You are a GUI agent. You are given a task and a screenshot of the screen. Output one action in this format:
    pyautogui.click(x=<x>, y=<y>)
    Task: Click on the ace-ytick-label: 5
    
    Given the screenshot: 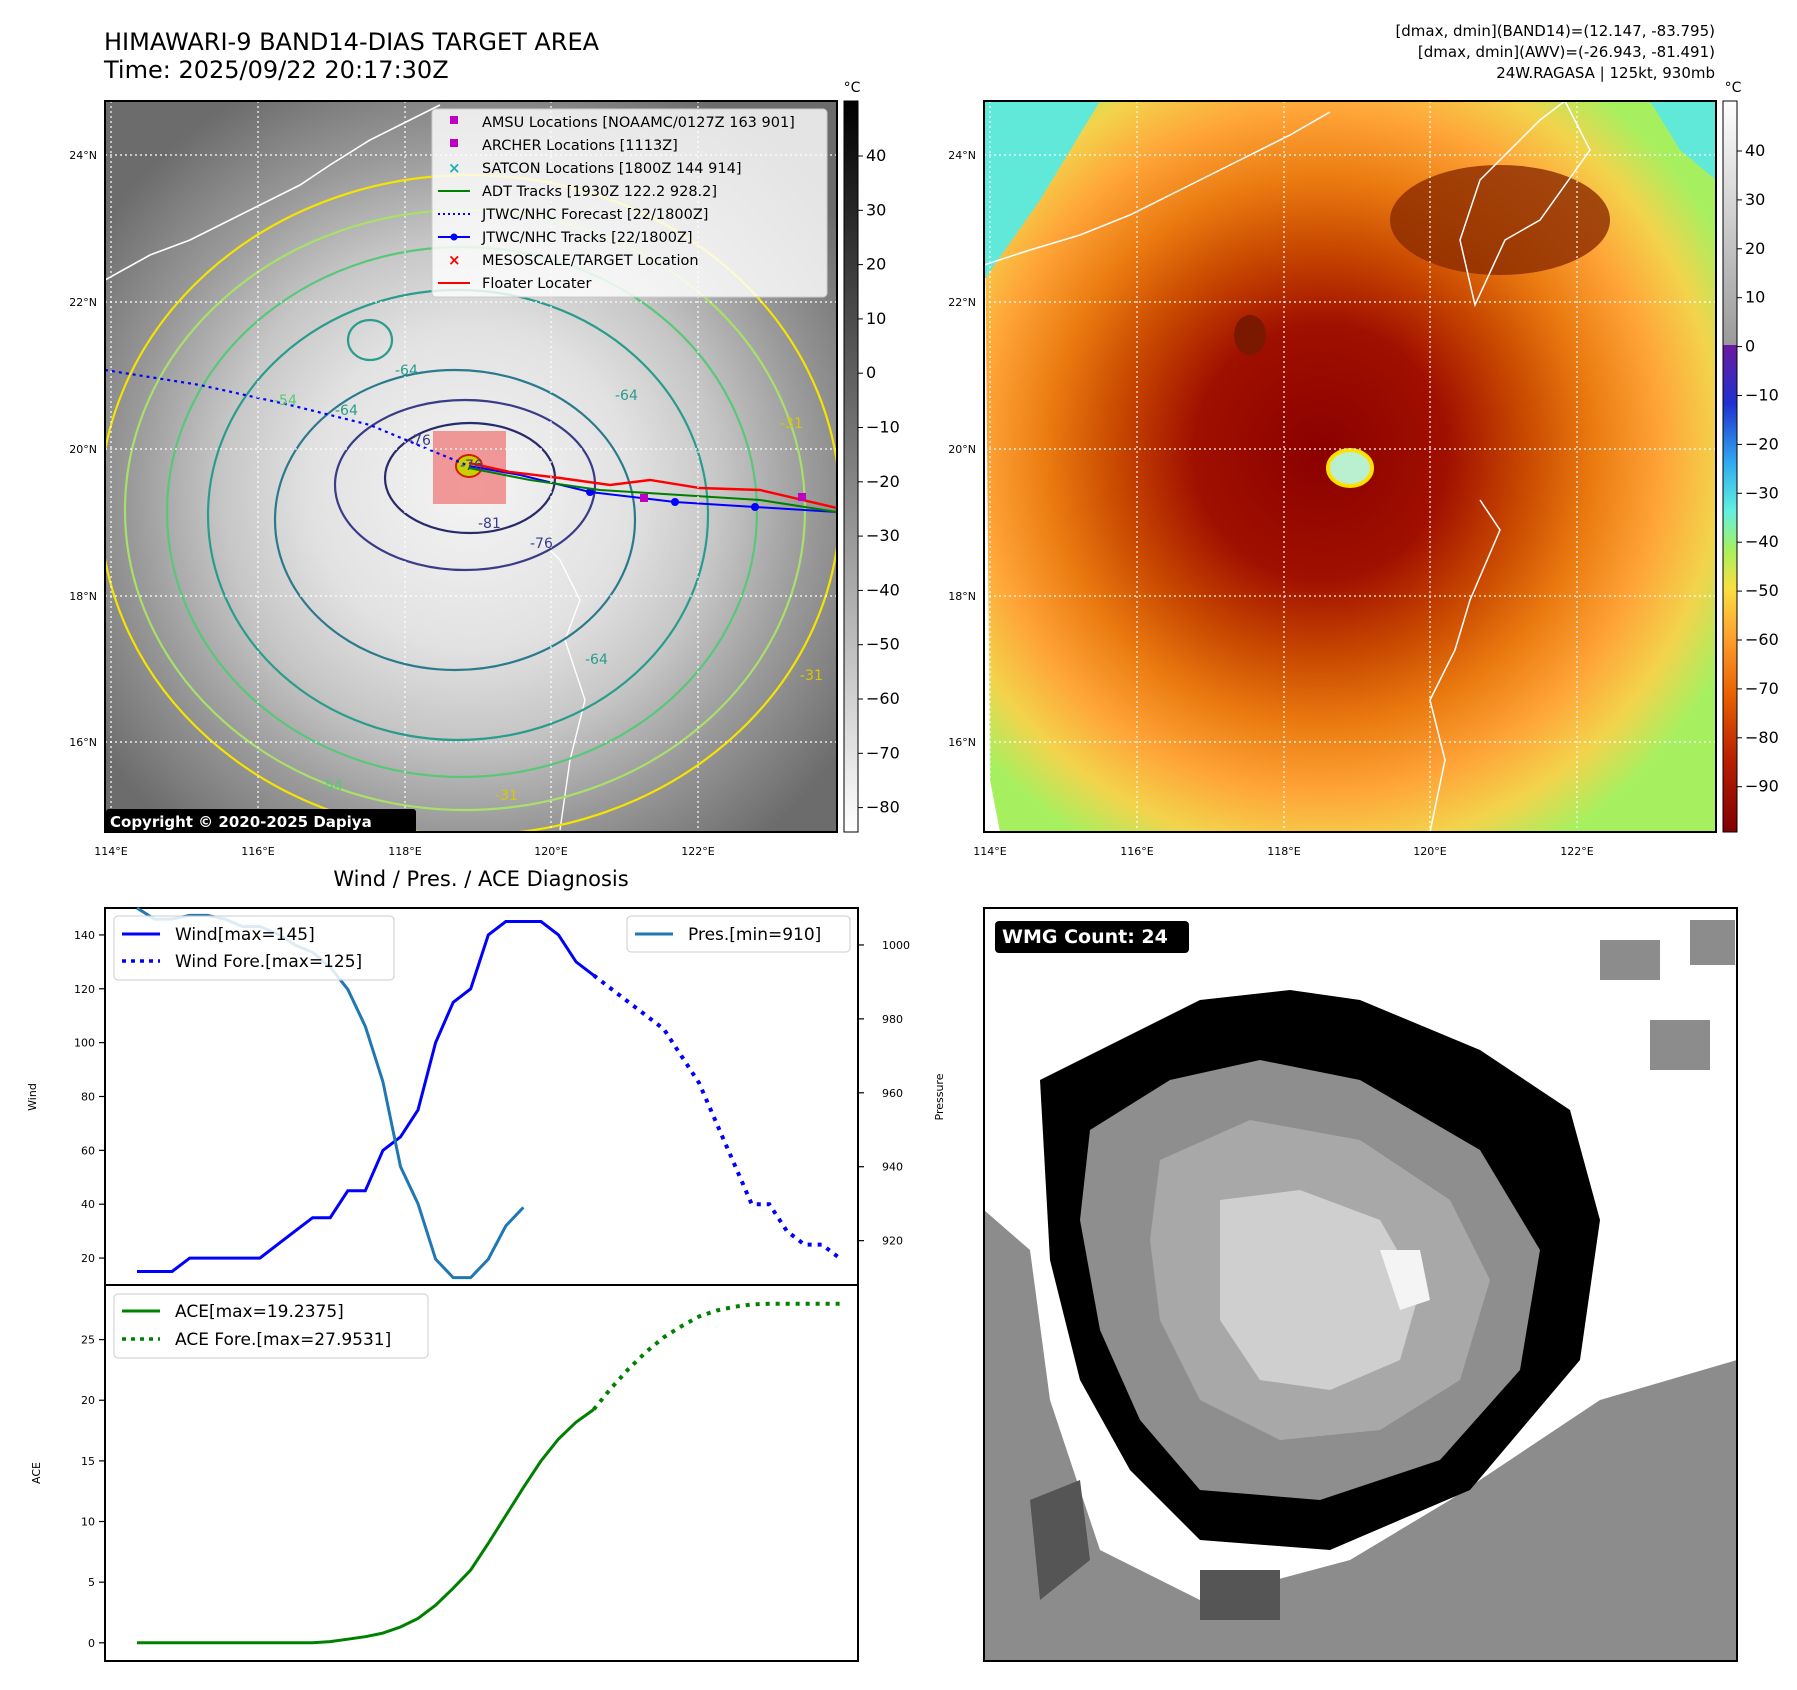 What is the action you would take?
    pyautogui.click(x=91, y=1582)
    